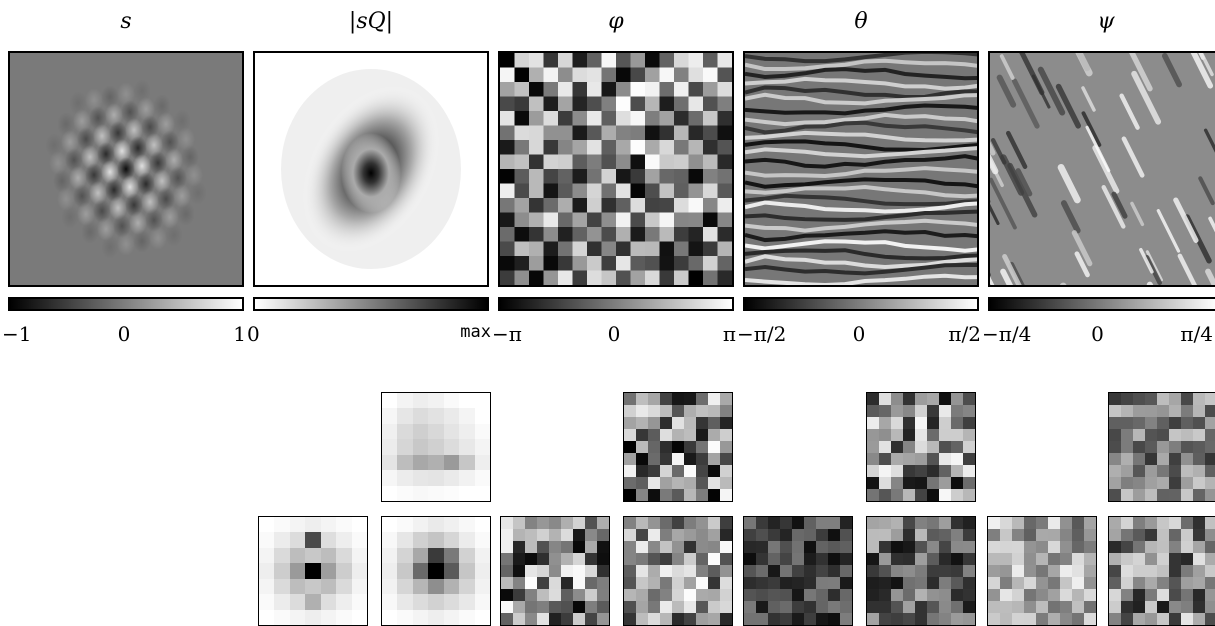  I want to click on filter-grid-sq-left, so click(313, 571).